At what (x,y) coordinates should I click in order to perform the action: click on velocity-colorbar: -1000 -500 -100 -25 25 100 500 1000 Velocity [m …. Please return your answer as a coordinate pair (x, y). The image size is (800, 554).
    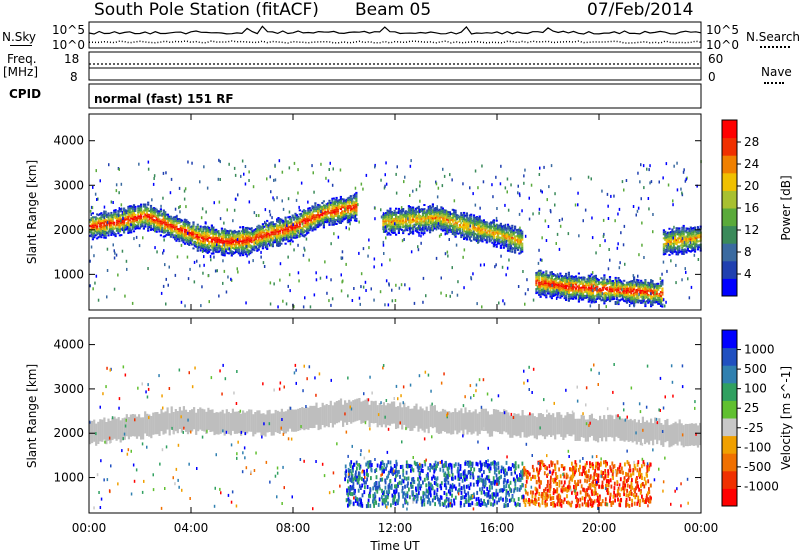
    Looking at the image, I should click on (757, 418).